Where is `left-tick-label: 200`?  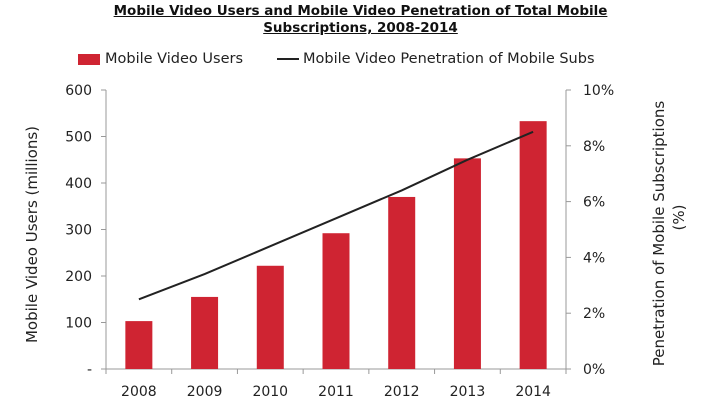
left-tick-label: 200 is located at coordinates (78, 277).